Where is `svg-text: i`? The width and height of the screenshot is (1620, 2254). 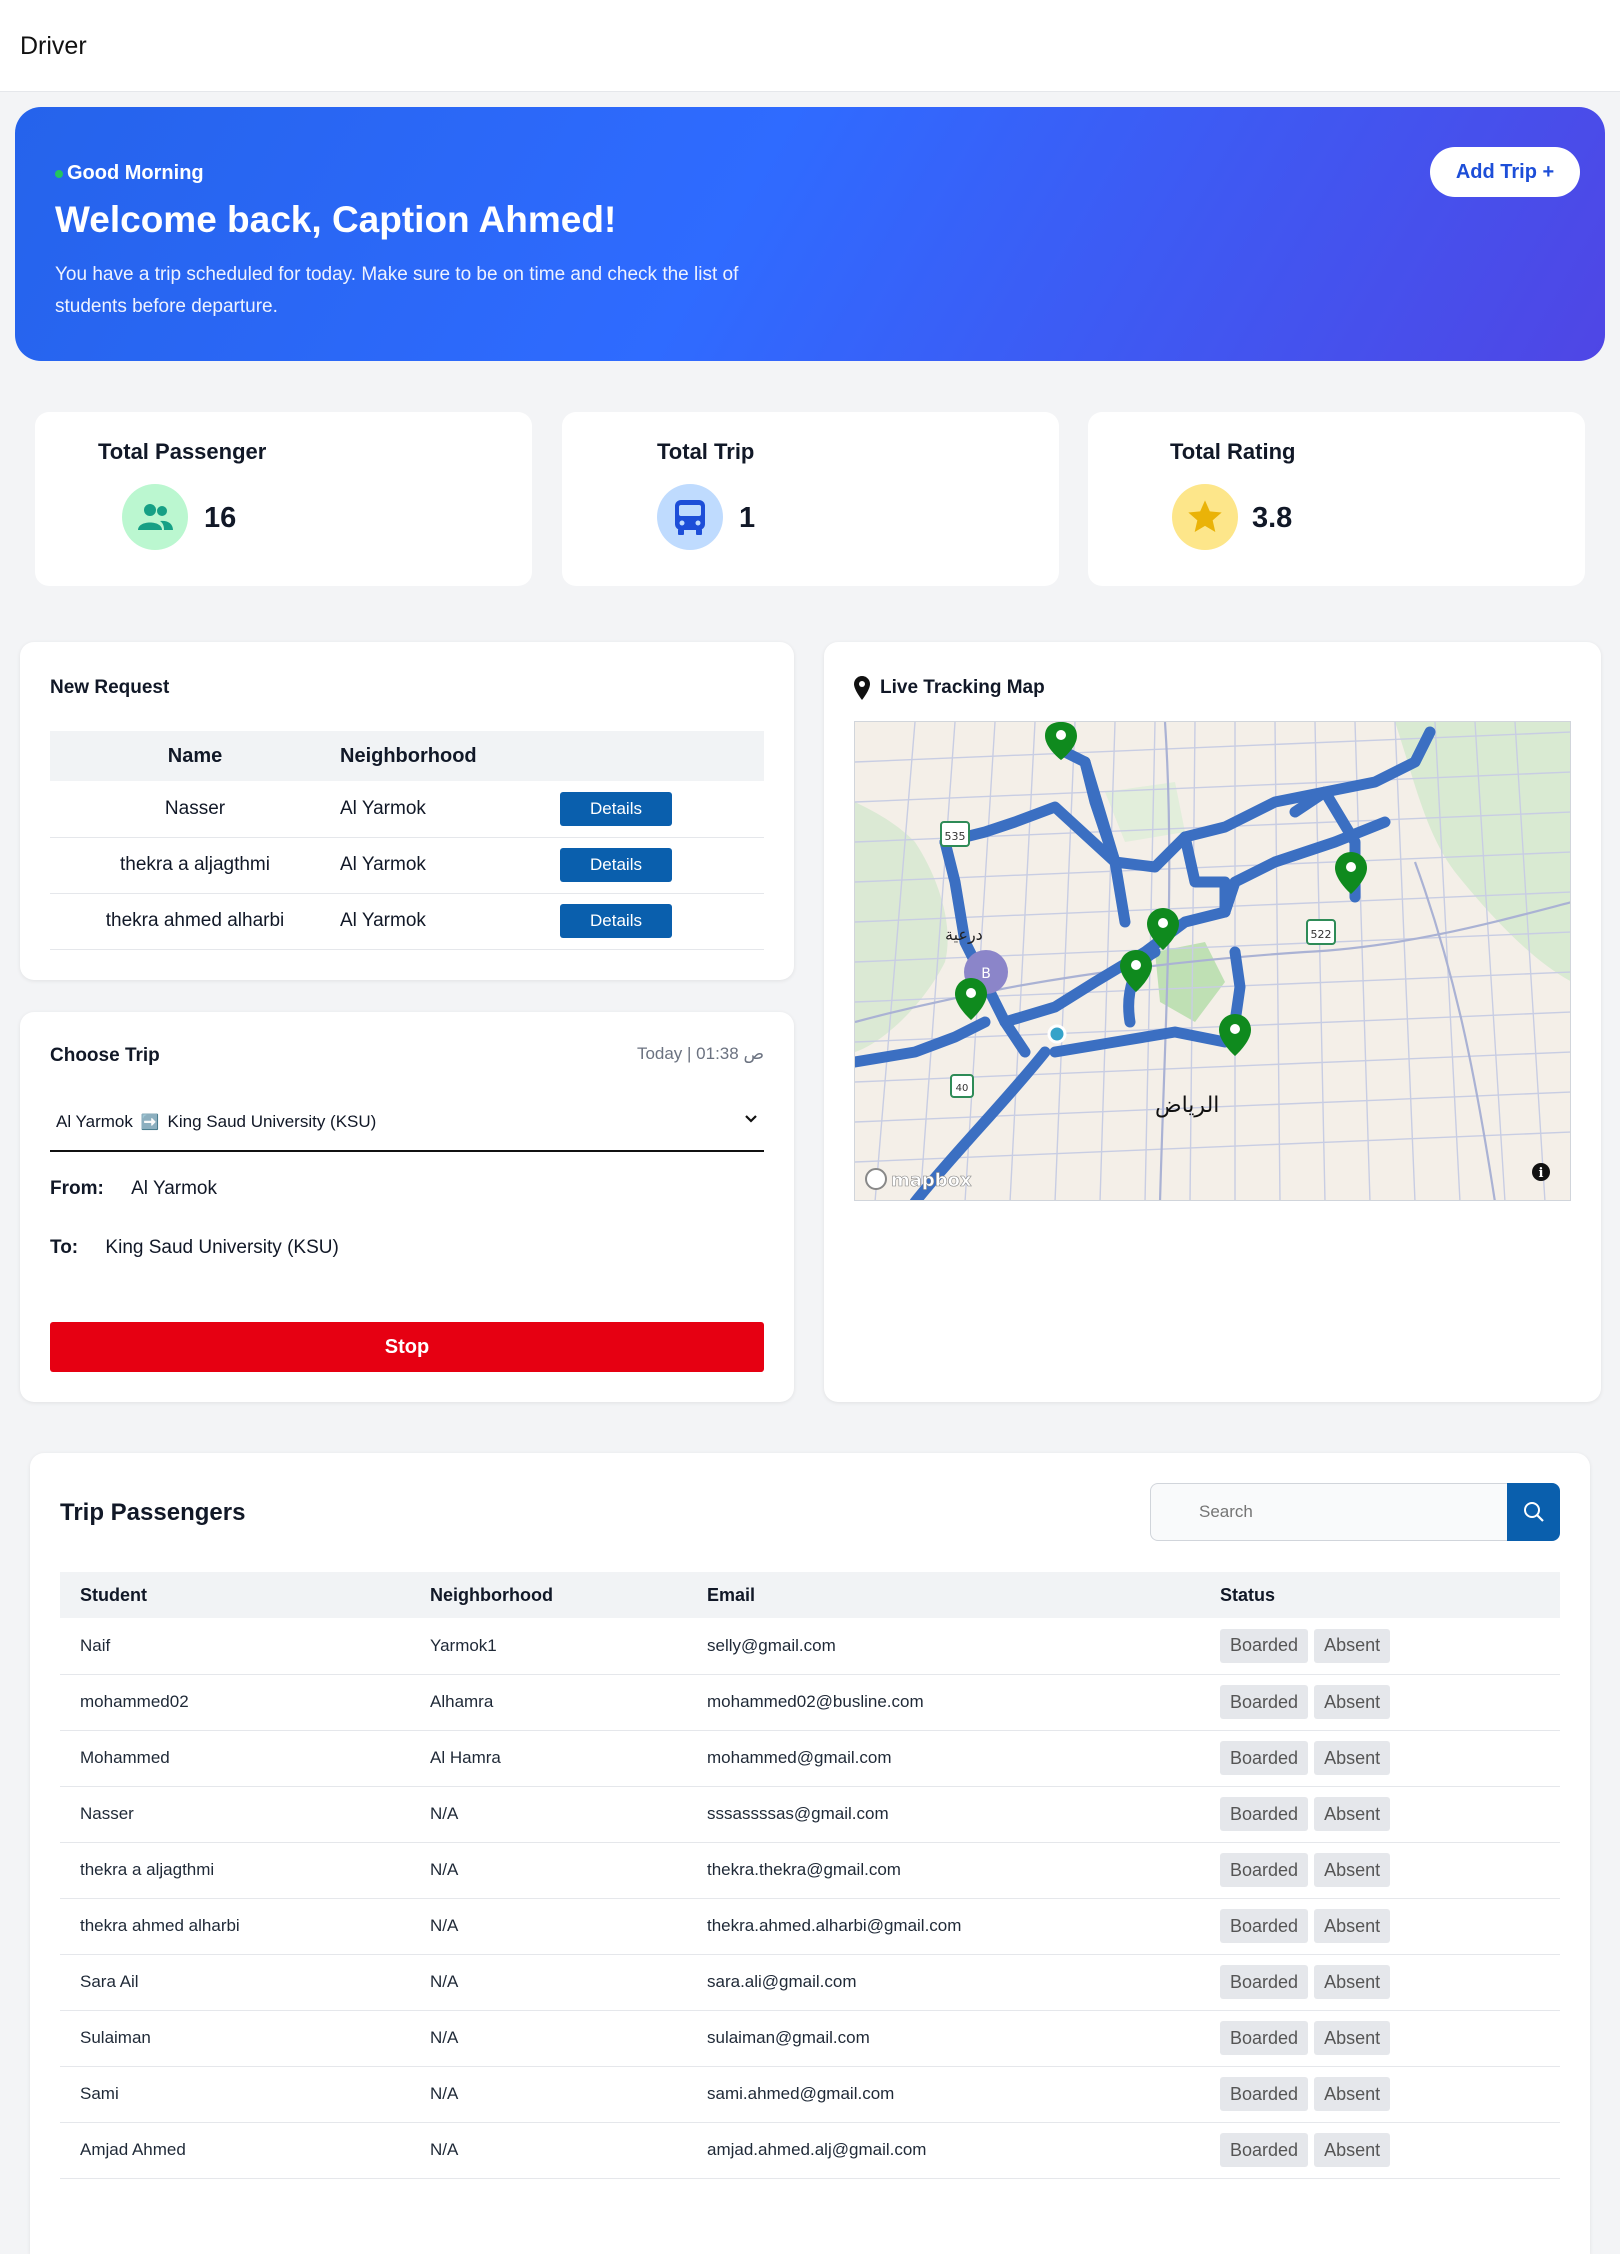
svg-text: i is located at coordinates (1541, 1173).